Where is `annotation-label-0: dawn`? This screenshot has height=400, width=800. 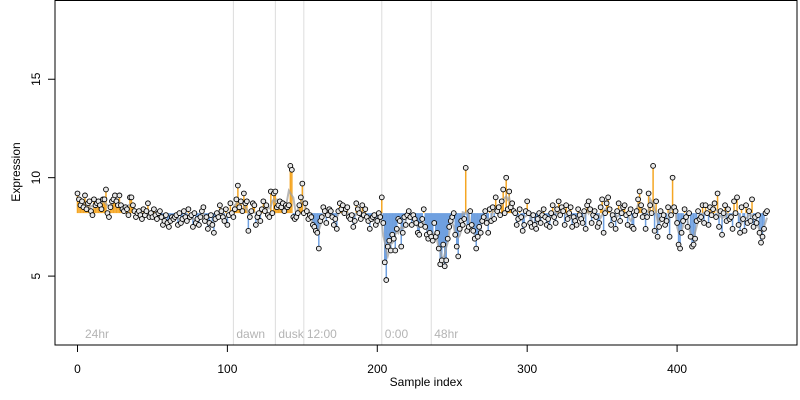
annotation-label-0: dawn is located at coordinates (250, 334).